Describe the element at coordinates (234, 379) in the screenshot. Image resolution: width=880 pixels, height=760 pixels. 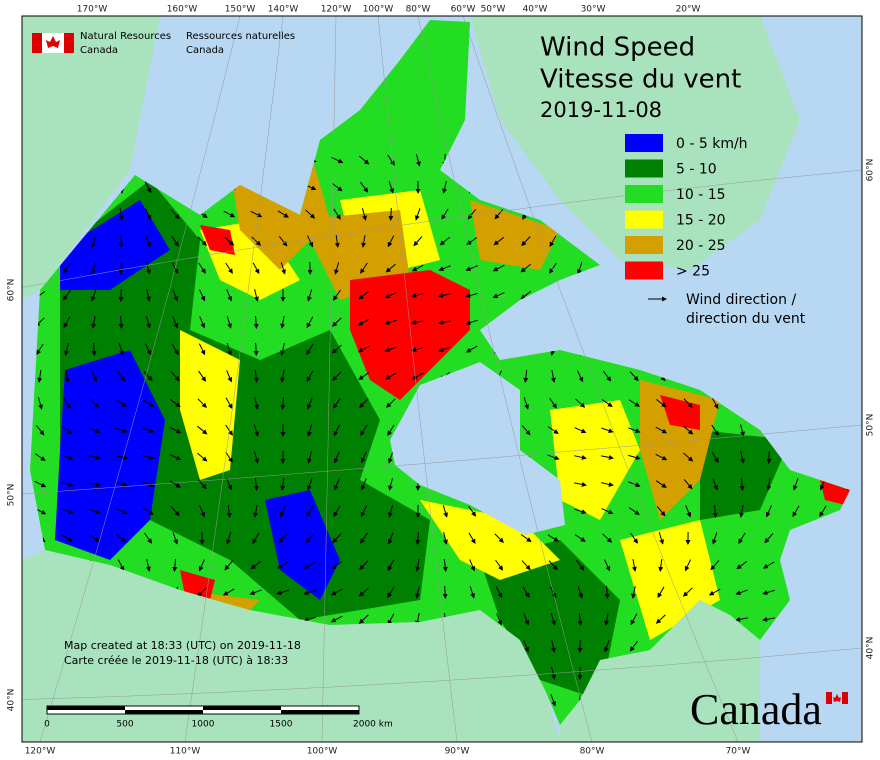
I see `meridian` at that location.